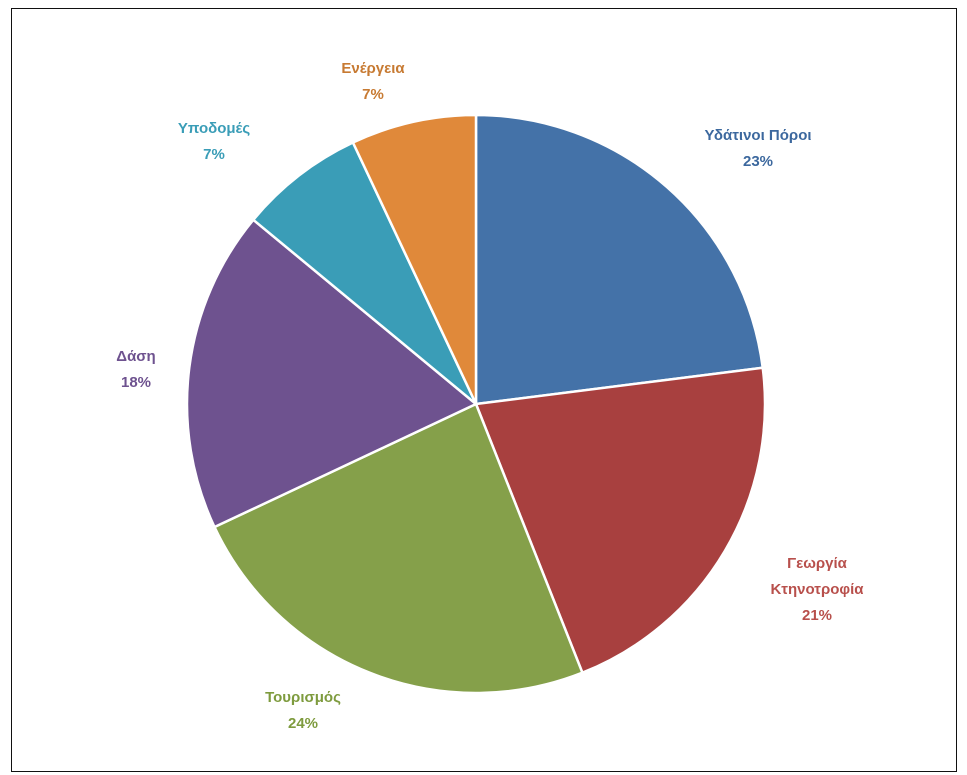 This screenshot has height=775, width=967. Describe the element at coordinates (214, 141) in the screenshot. I see `slice-label-4: Υποδομές 7%` at that location.